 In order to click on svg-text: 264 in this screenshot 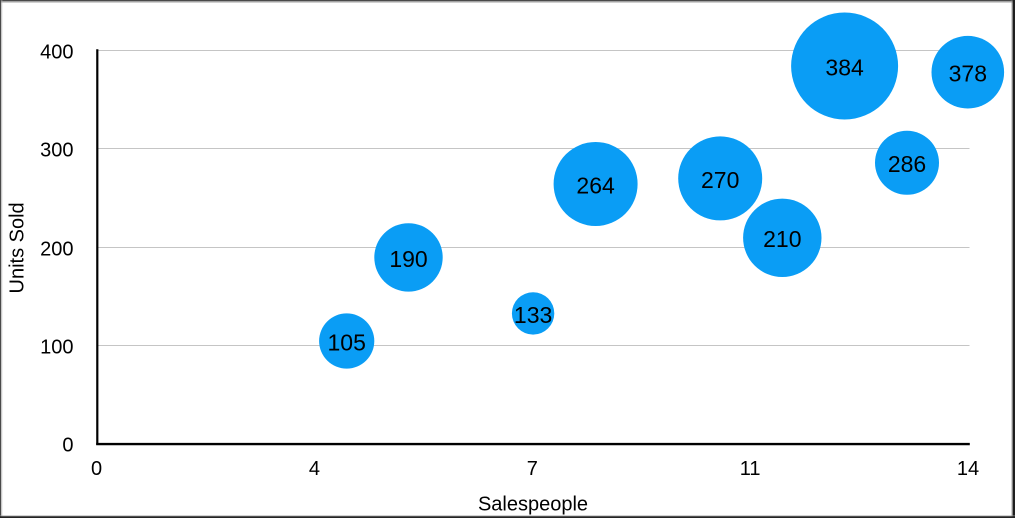, I will do `click(595, 185)`.